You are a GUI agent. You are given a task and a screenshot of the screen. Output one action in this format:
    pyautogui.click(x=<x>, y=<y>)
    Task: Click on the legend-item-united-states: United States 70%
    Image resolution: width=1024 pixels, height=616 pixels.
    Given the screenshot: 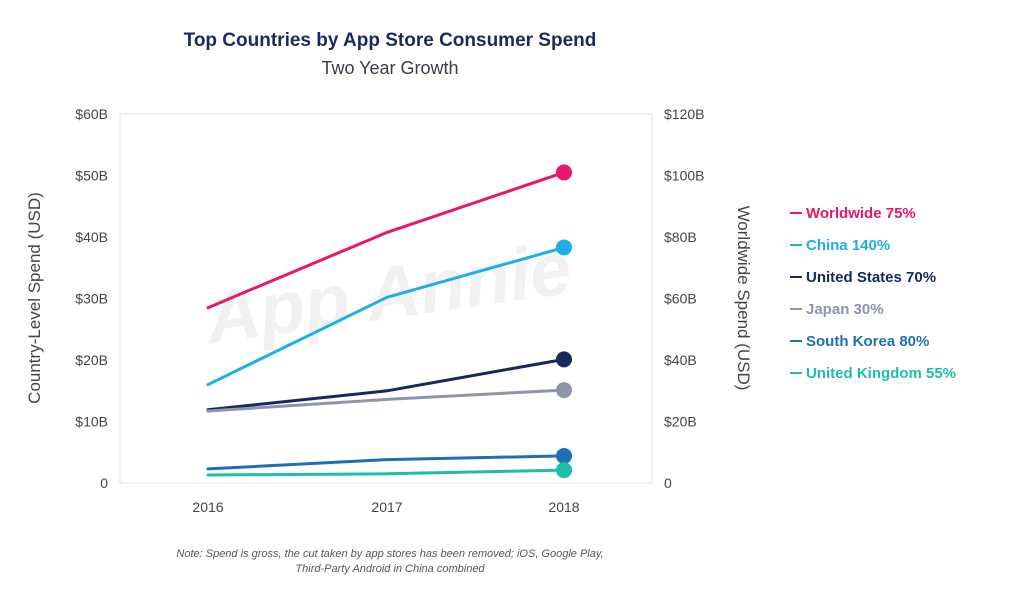 What is the action you would take?
    pyautogui.click(x=873, y=283)
    